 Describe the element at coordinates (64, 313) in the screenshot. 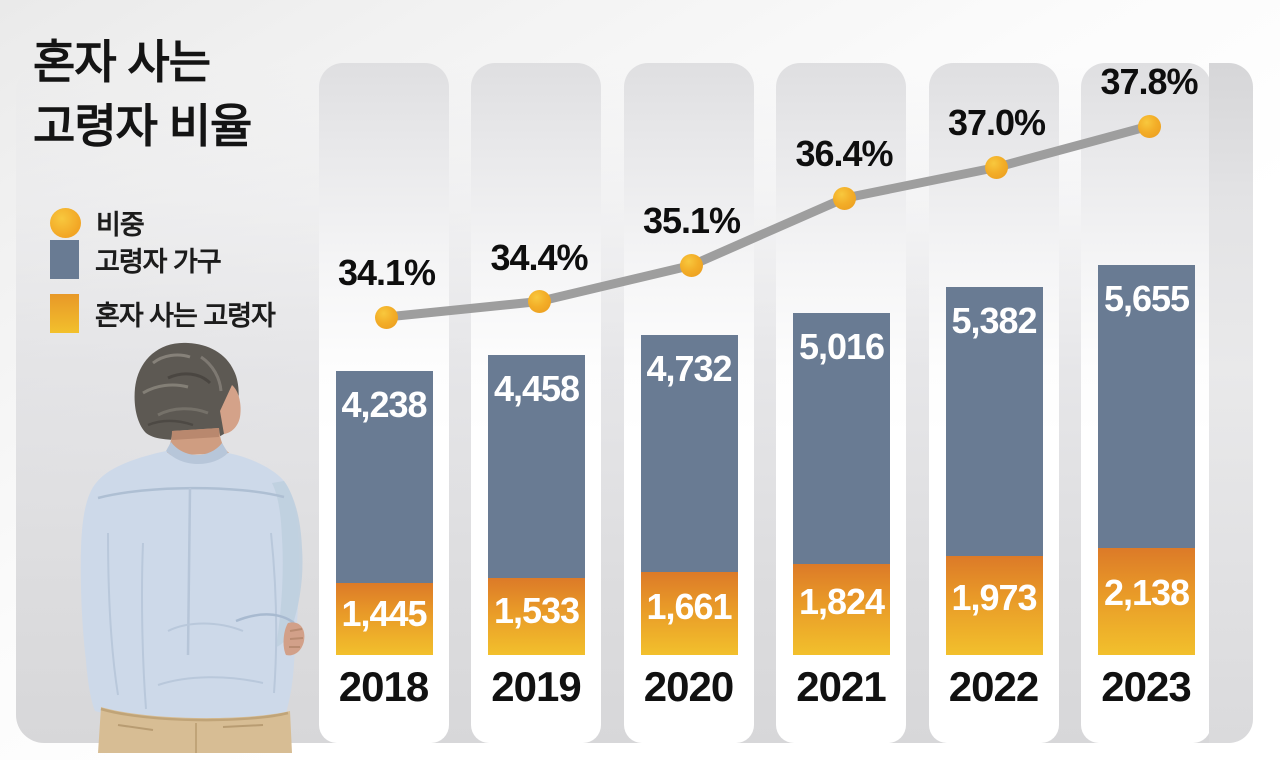

I see `living-alone-bar-swatch-icon` at that location.